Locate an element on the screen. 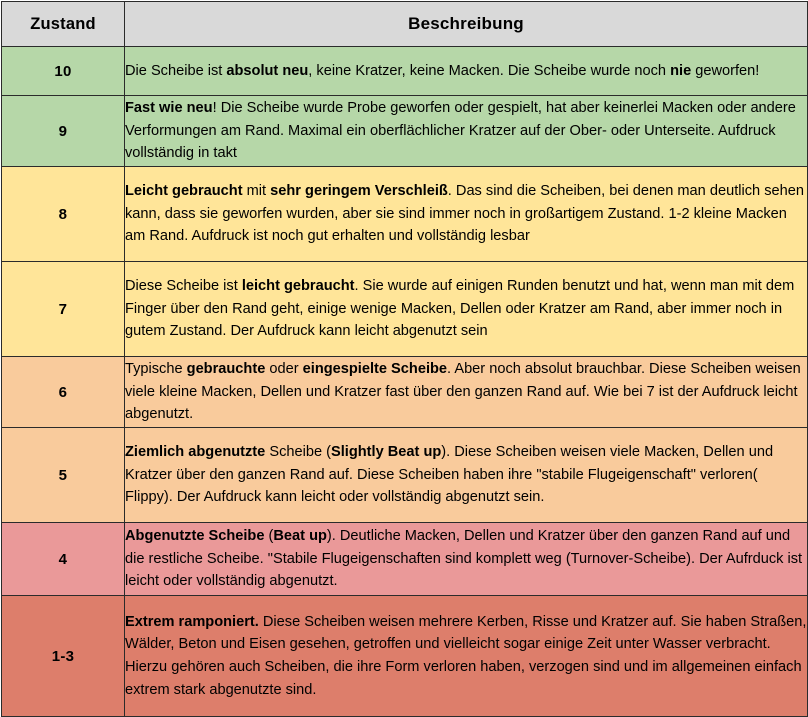  condition-state-cell: 1-3 is located at coordinates (63, 656).